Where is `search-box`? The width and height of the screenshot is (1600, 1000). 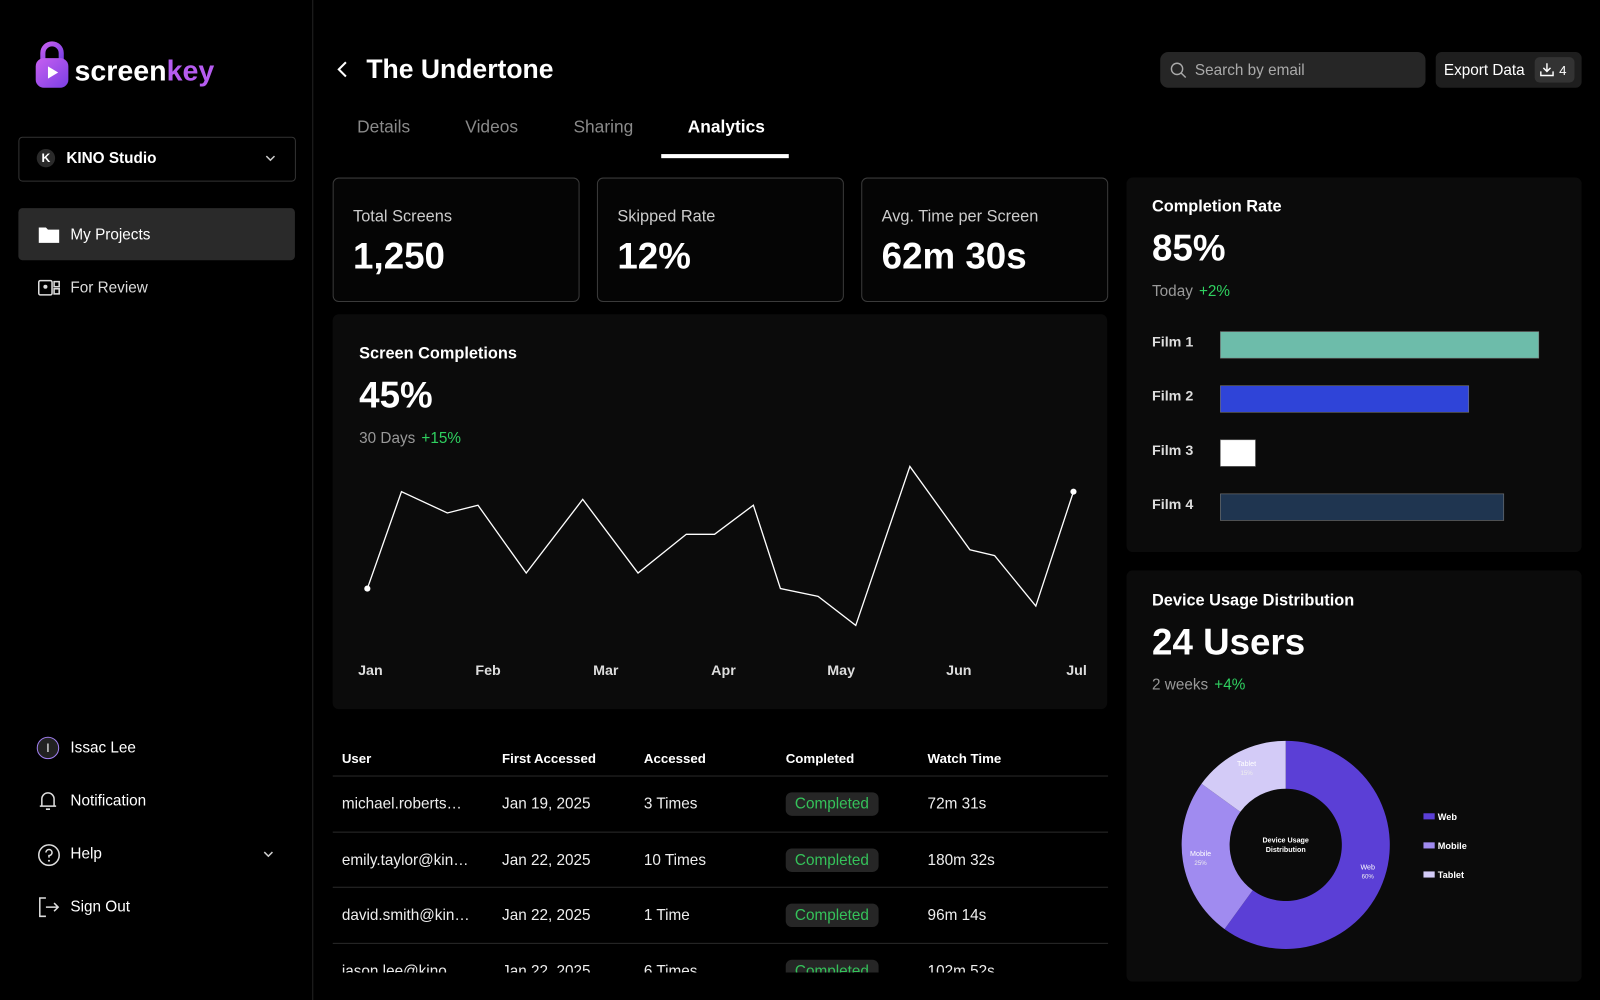 search-box is located at coordinates (1293, 70).